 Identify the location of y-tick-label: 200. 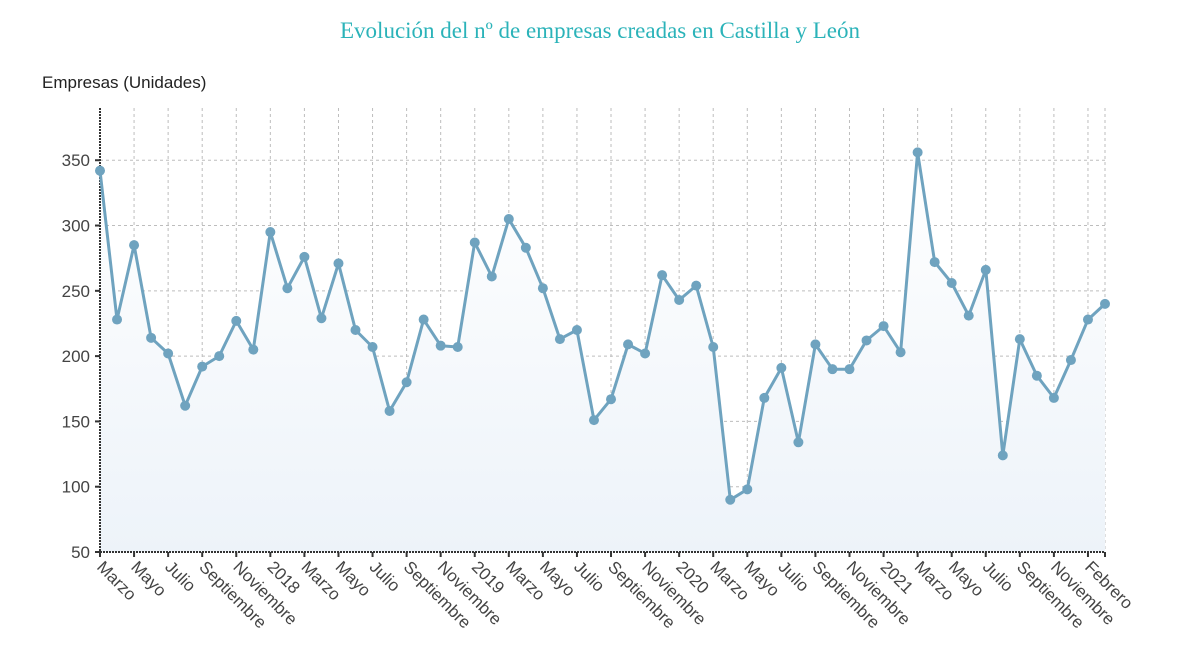
(76, 356).